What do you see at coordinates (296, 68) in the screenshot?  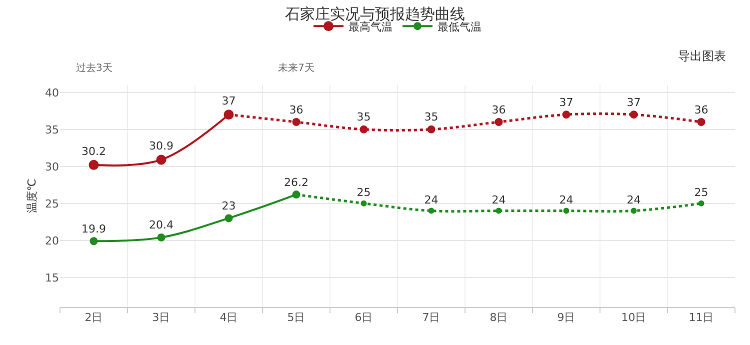 I see `text: 未来7天` at bounding box center [296, 68].